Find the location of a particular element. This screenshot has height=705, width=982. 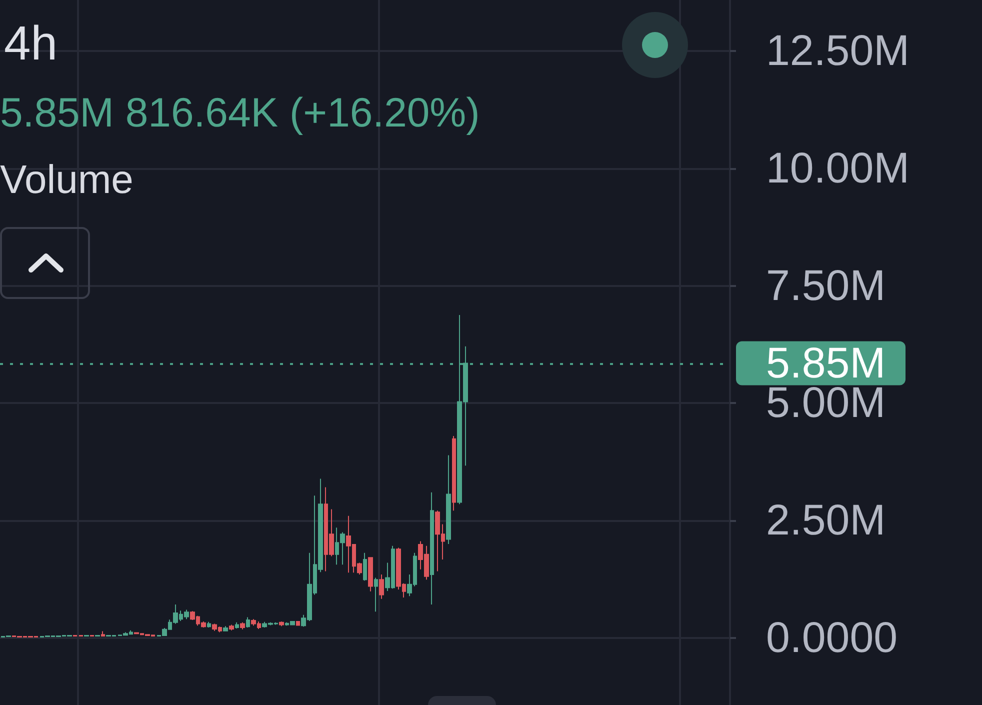

y-tick-label: 12.50M is located at coordinates (838, 51).